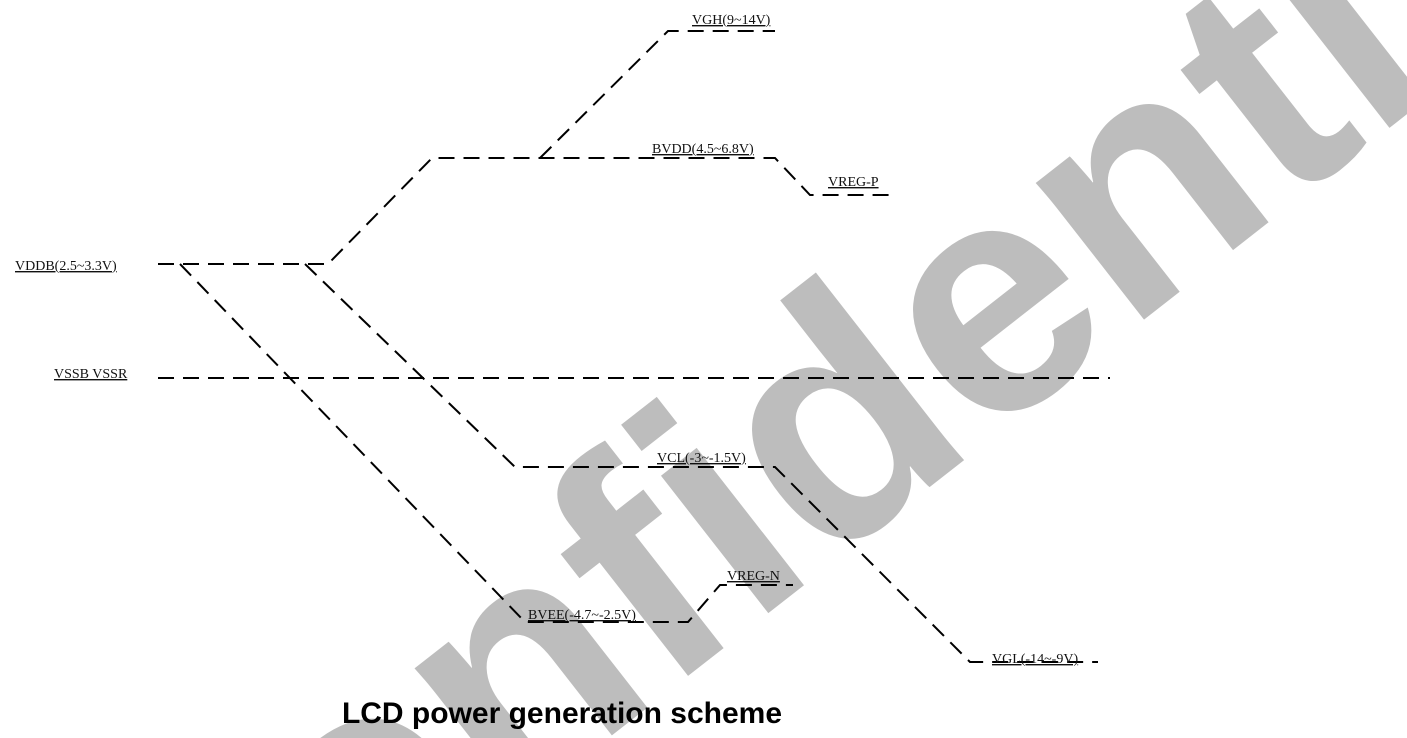  I want to click on node-label: VDDB(2.5~3.3V), so click(66, 266).